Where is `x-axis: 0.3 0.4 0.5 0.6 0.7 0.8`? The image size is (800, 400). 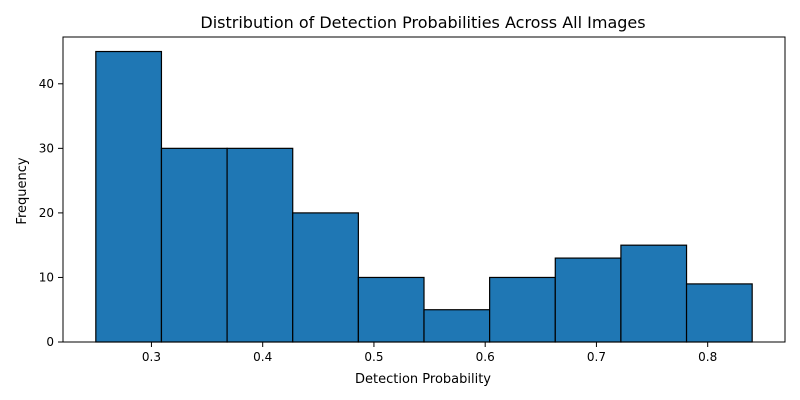 x-axis: 0.3 0.4 0.5 0.6 0.7 0.8 is located at coordinates (429, 353).